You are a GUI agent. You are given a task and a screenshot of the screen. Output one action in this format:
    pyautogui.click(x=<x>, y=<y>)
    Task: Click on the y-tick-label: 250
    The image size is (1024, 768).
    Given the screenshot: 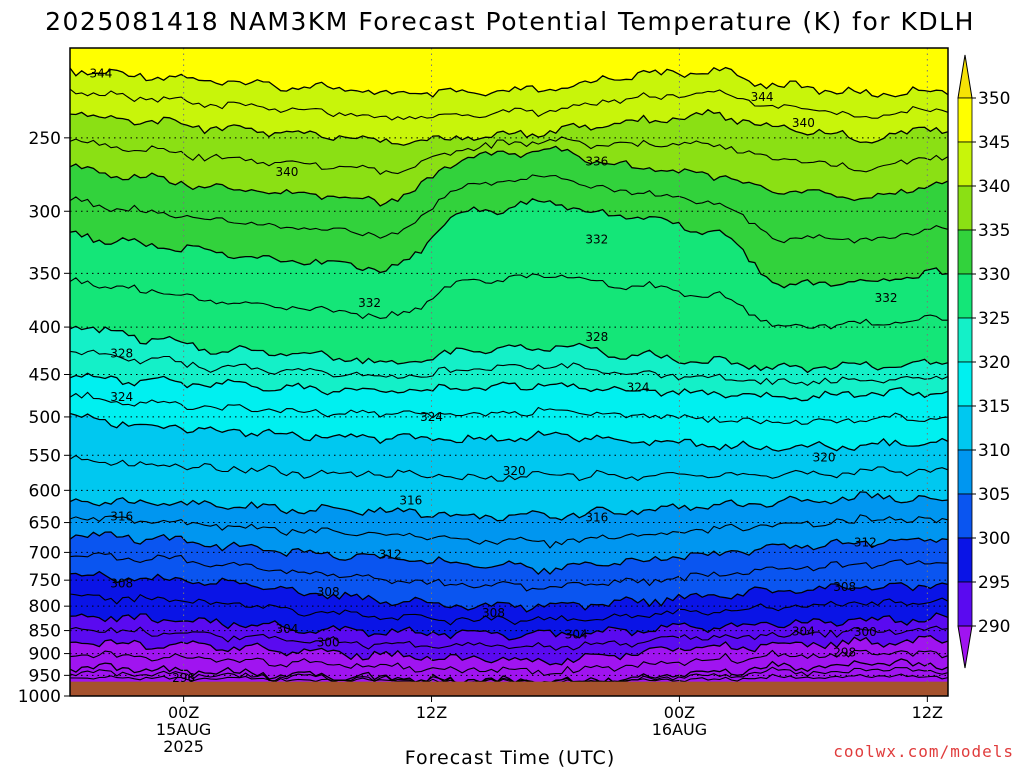 What is the action you would take?
    pyautogui.click(x=45, y=139)
    